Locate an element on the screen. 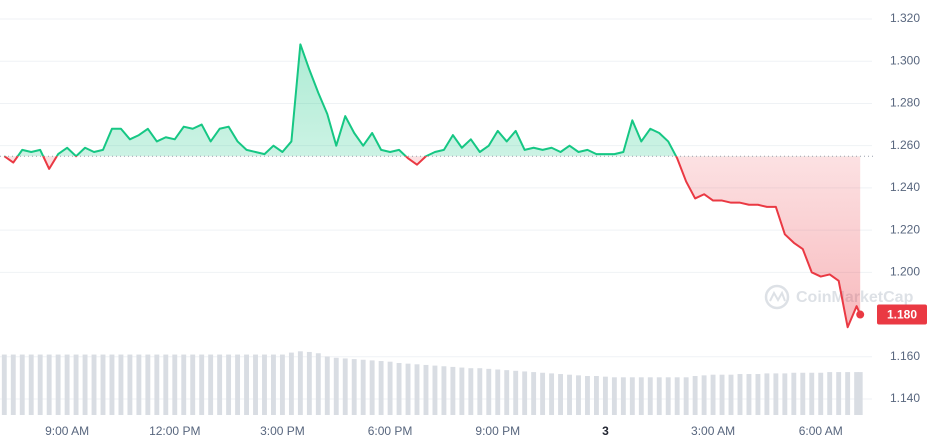  x-tick-label: 9:00 AM is located at coordinates (67, 431).